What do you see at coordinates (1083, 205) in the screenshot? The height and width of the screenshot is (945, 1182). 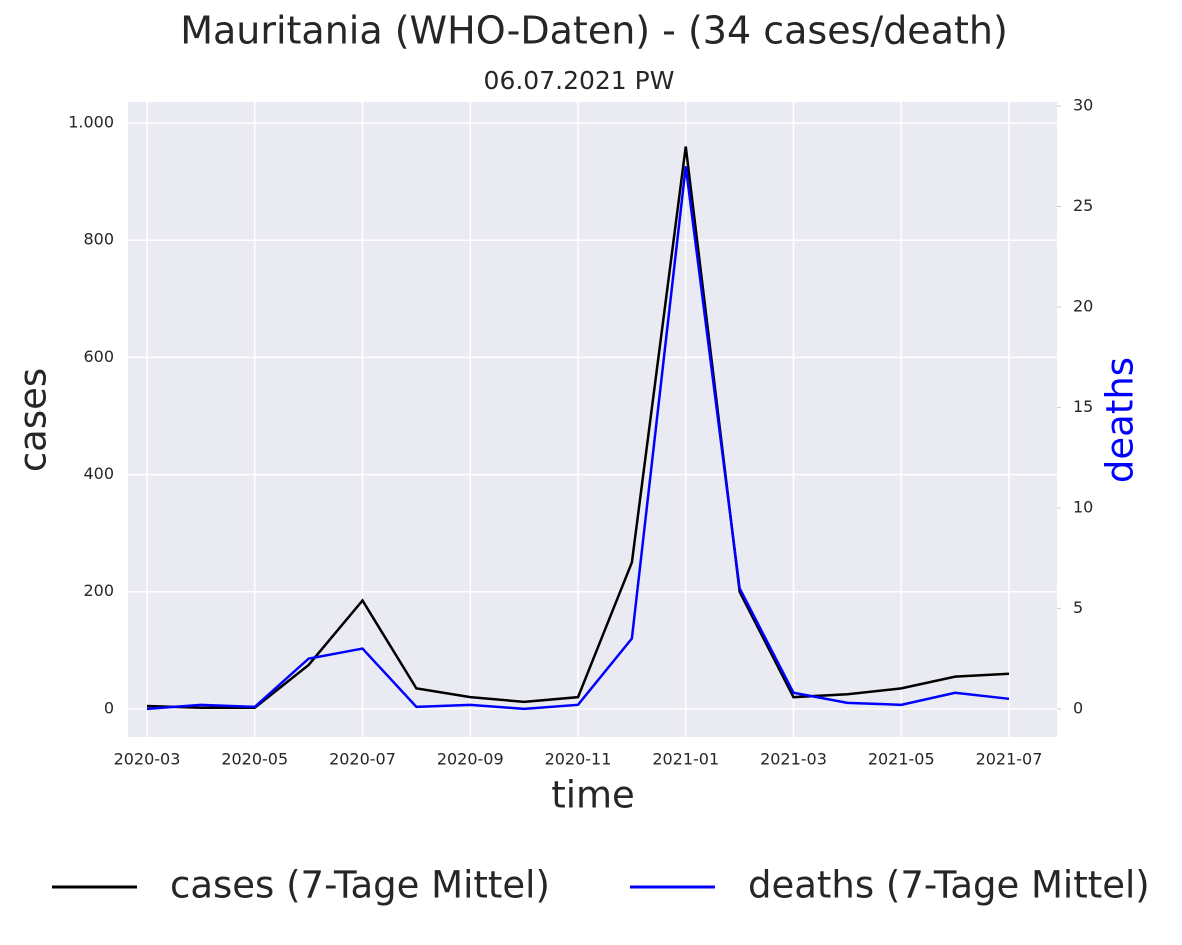 I see `y2-tick-label: 25` at bounding box center [1083, 205].